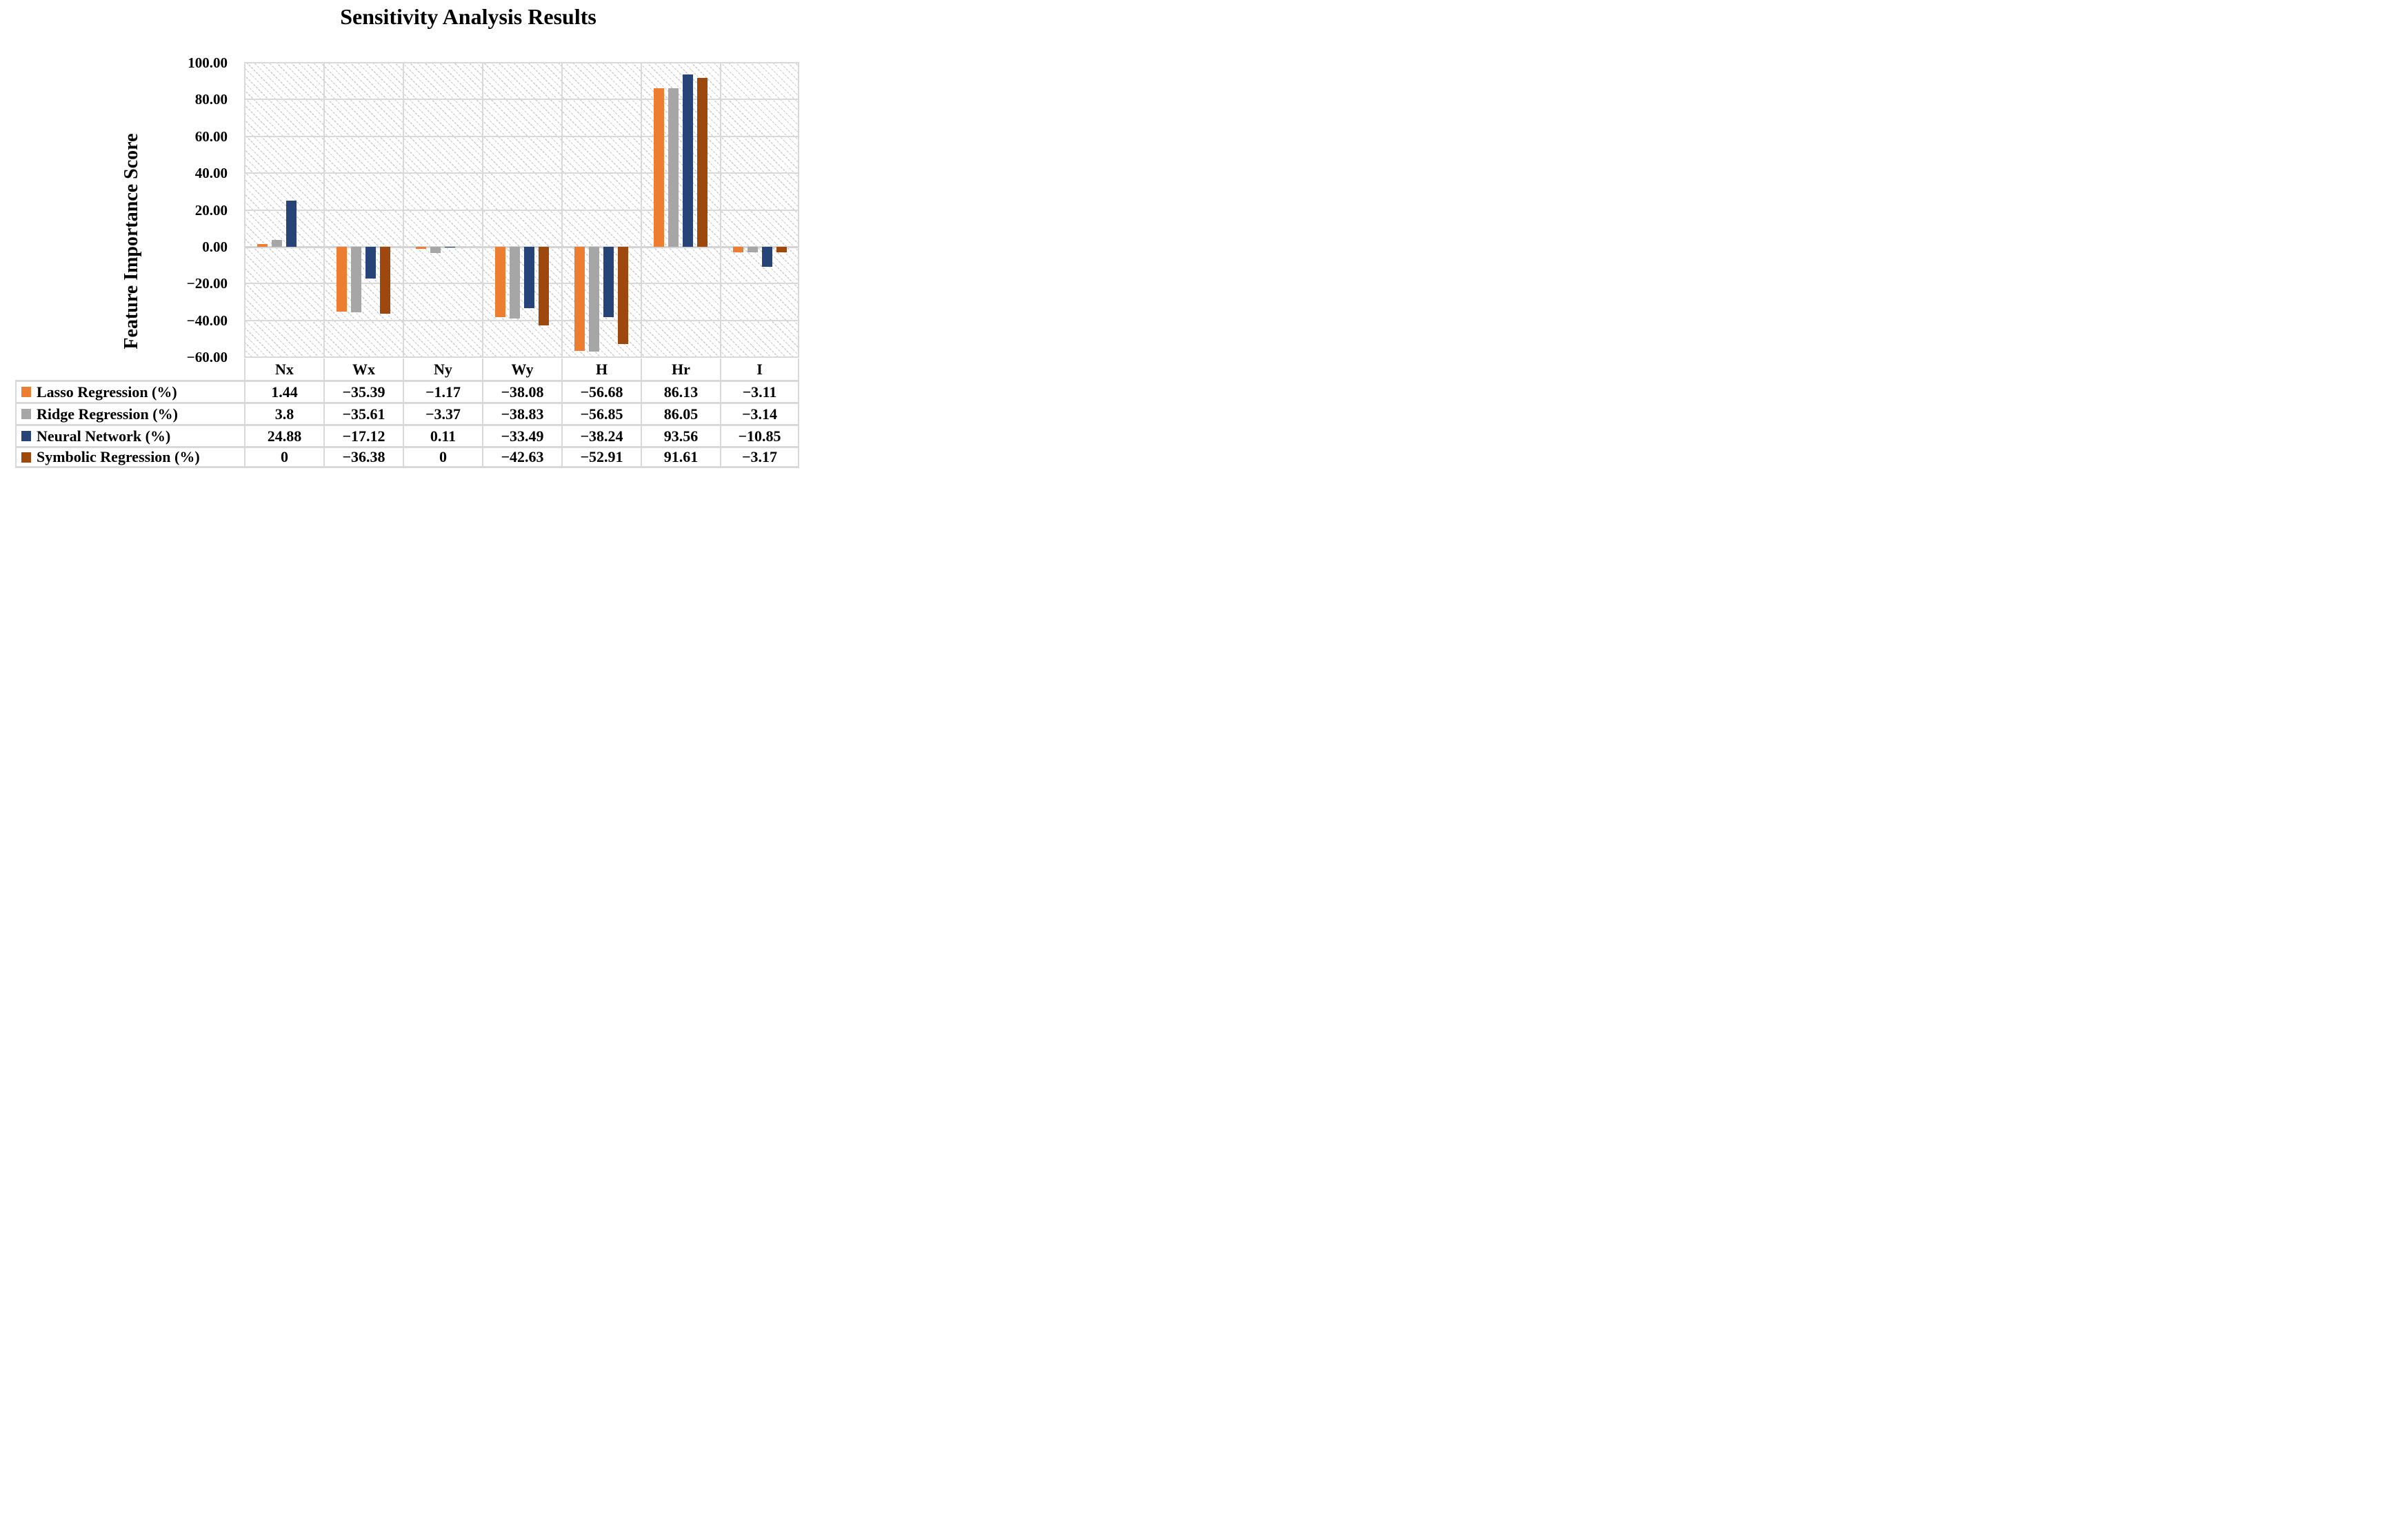  I want to click on value-cell-i-series1: −3.11, so click(759, 391).